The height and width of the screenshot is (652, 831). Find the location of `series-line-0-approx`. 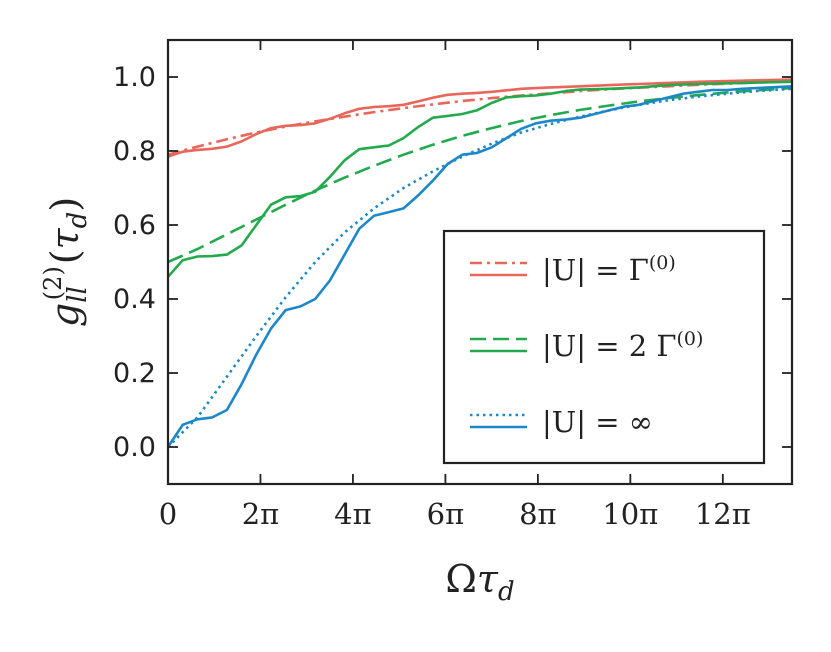

series-line-0-approx is located at coordinates (480, 118).